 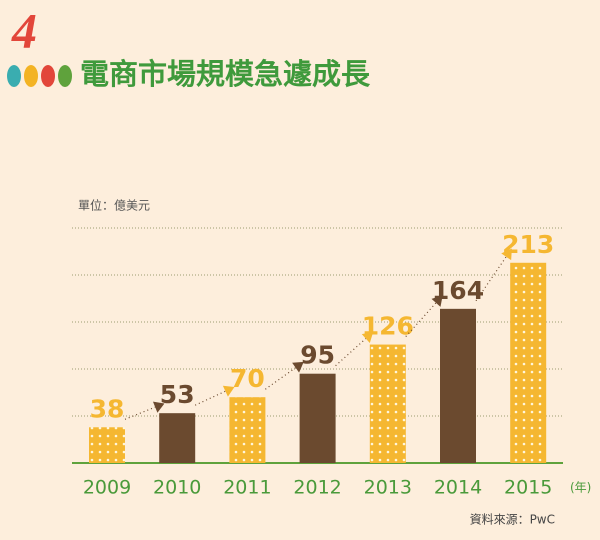 I want to click on x-tick-label: 2015, so click(x=528, y=488).